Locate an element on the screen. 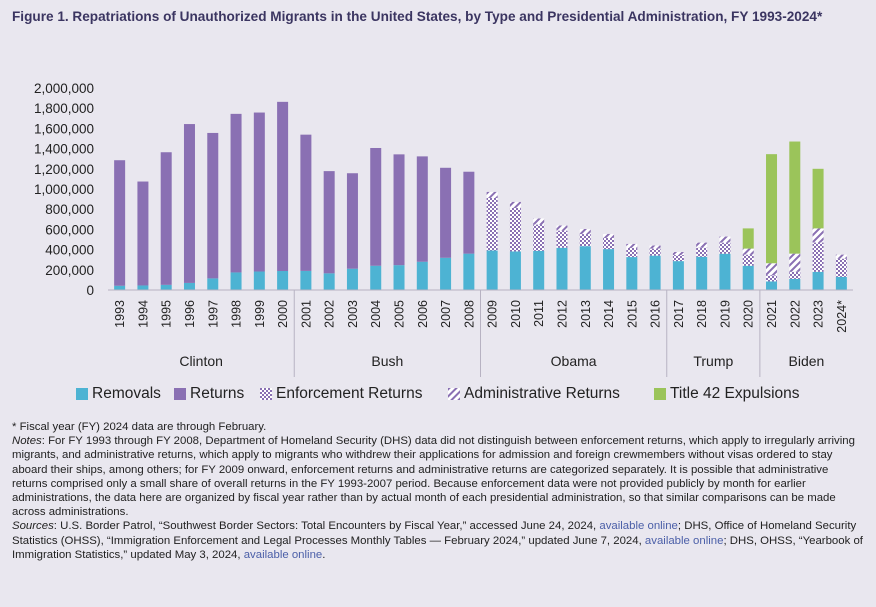 The height and width of the screenshot is (607, 876). x-tick-label: 2005 is located at coordinates (400, 314).